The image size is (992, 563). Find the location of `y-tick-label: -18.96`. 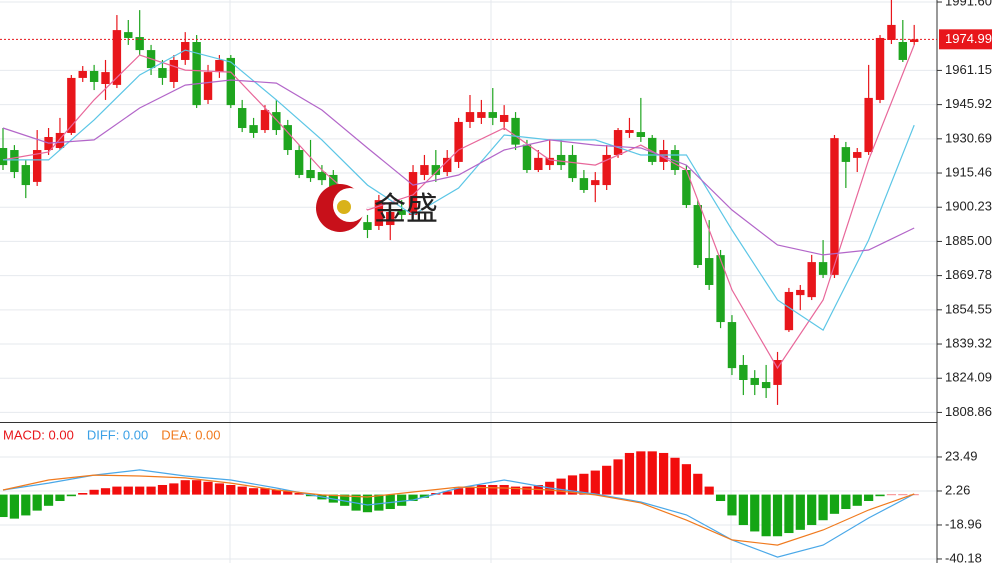

y-tick-label: -18.96 is located at coordinates (963, 523).